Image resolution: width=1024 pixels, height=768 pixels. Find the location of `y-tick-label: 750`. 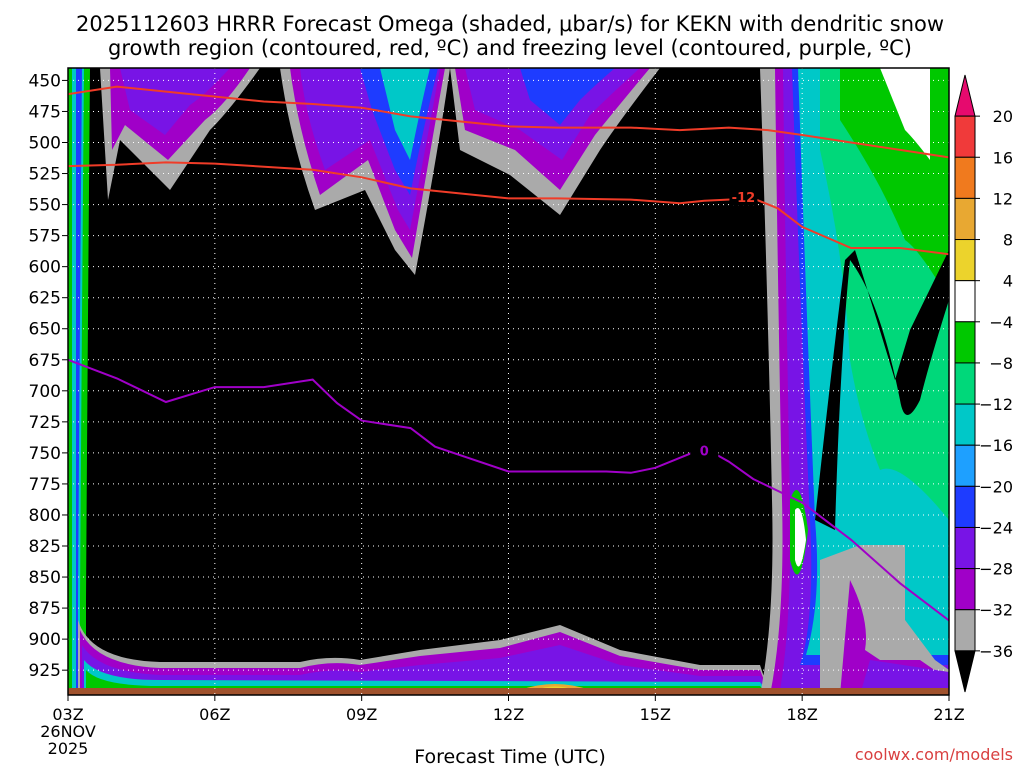

y-tick-label: 750 is located at coordinates (45, 454).